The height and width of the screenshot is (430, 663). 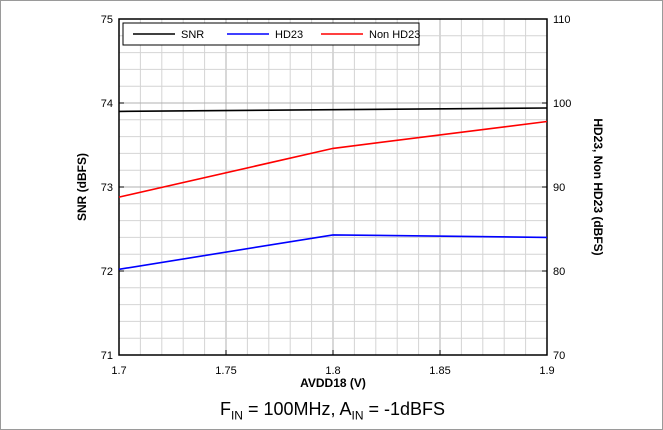 I want to click on x-tick-label: 1.85, so click(x=439, y=371).